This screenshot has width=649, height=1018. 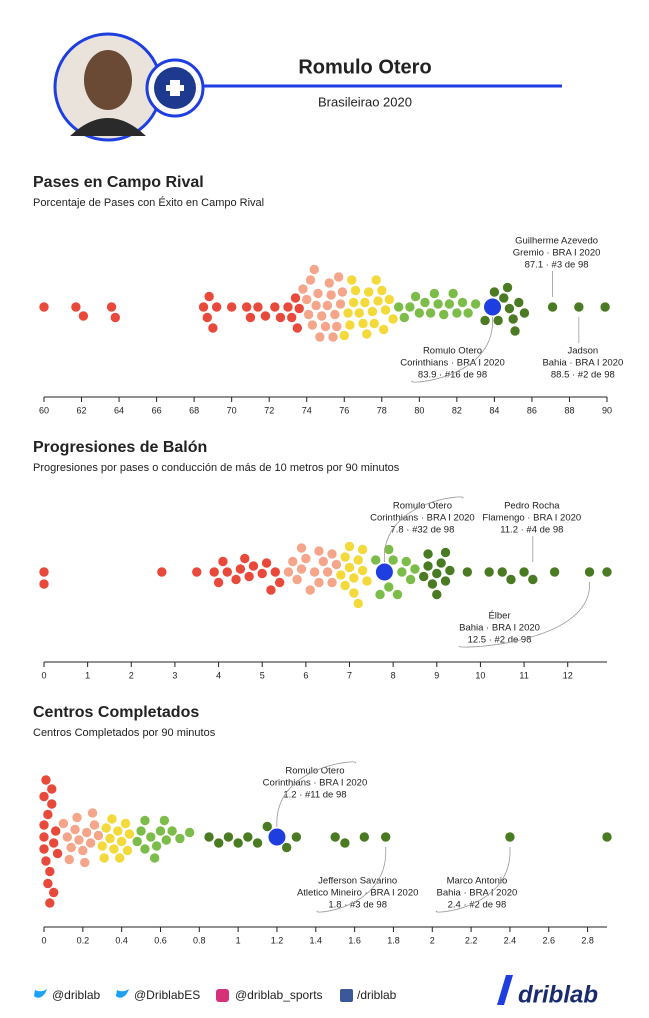 I want to click on x-tick-label: 7, so click(x=349, y=675).